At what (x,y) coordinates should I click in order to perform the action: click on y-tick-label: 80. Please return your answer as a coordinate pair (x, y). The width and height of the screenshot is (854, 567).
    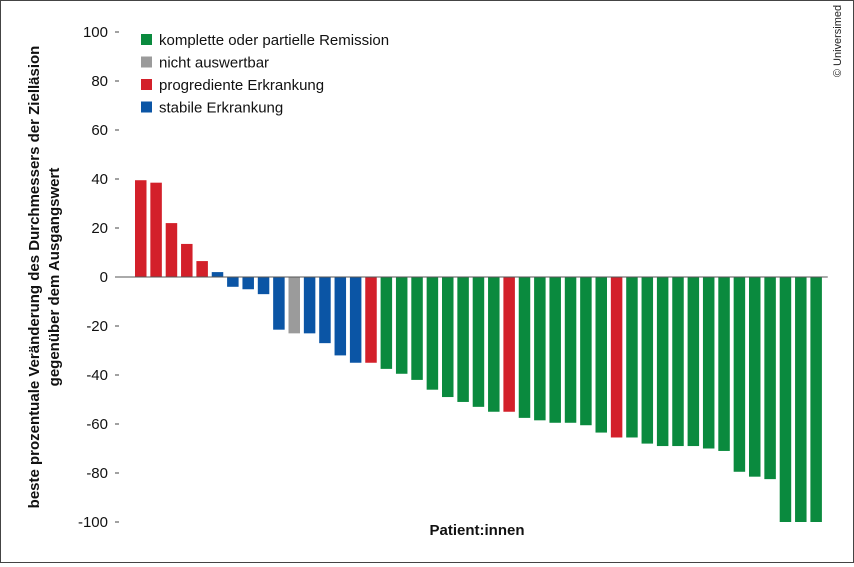
    Looking at the image, I should click on (99, 81).